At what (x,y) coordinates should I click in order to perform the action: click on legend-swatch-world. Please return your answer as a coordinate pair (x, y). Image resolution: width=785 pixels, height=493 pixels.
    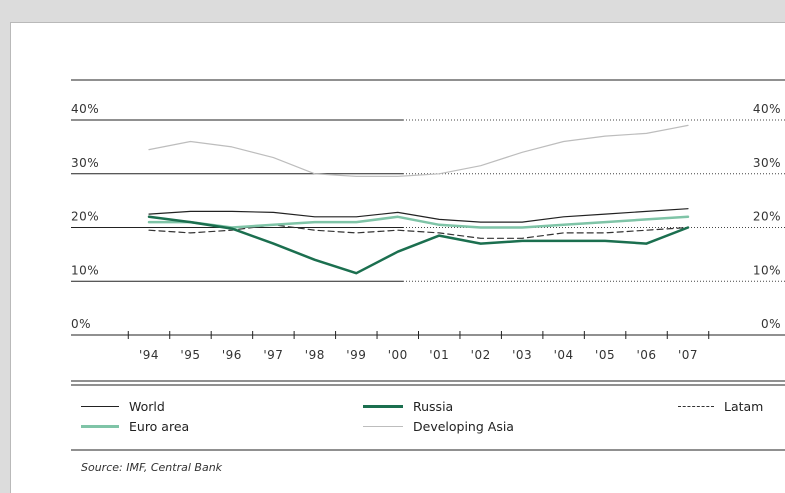
    Looking at the image, I should click on (100, 406).